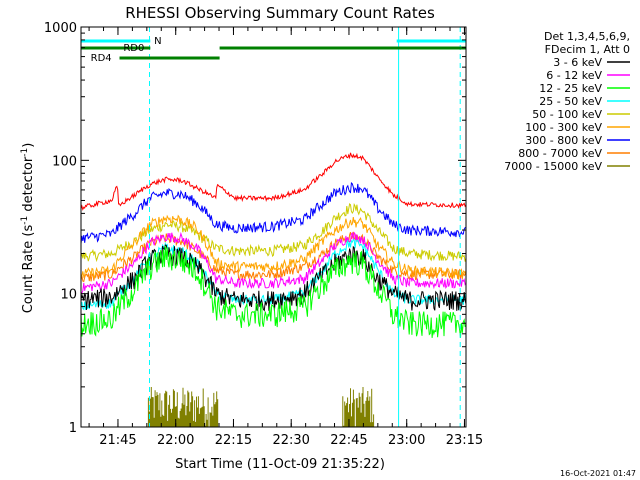  Describe the element at coordinates (117, 440) in the screenshot. I see `x-tick-label-2145: 21:45` at that location.